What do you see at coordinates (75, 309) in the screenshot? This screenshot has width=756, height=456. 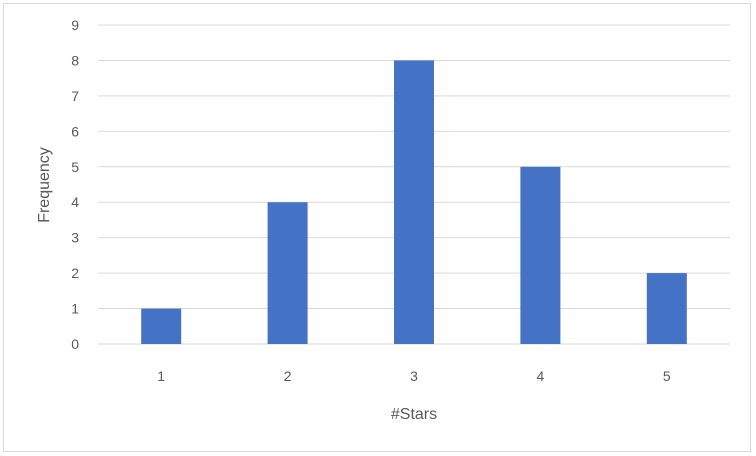 I see `y-tick-label: 1` at bounding box center [75, 309].